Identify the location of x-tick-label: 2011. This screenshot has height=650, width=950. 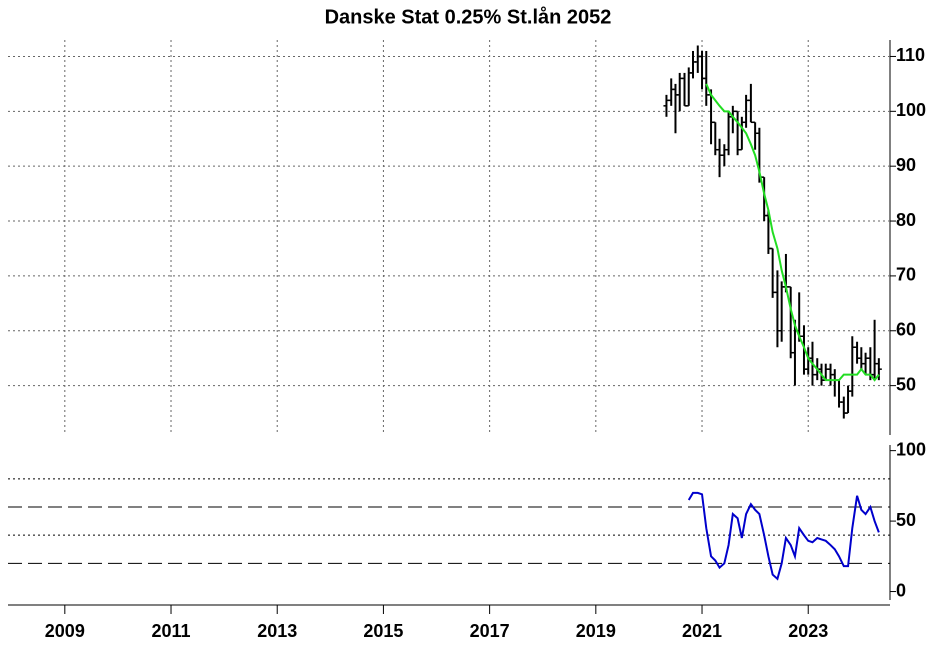
(170, 631).